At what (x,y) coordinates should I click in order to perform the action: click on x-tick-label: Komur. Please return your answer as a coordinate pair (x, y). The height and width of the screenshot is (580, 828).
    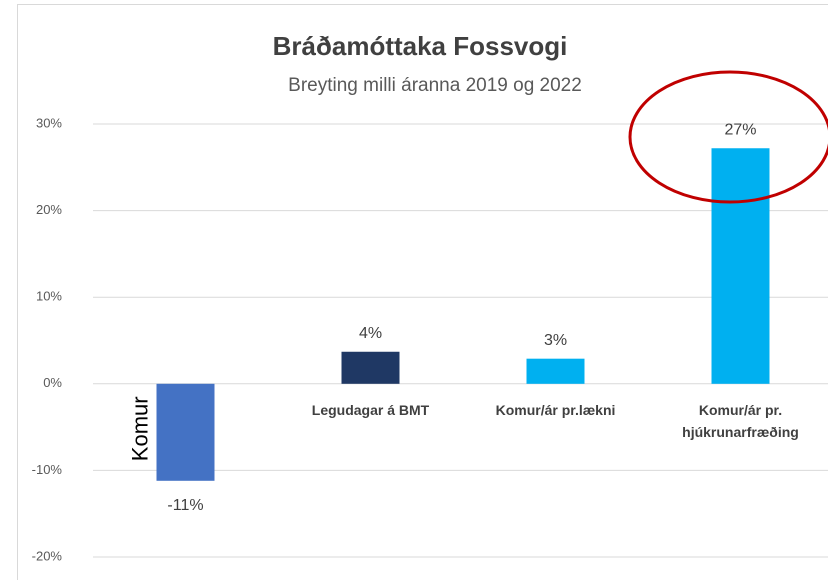
    Looking at the image, I should click on (139, 428).